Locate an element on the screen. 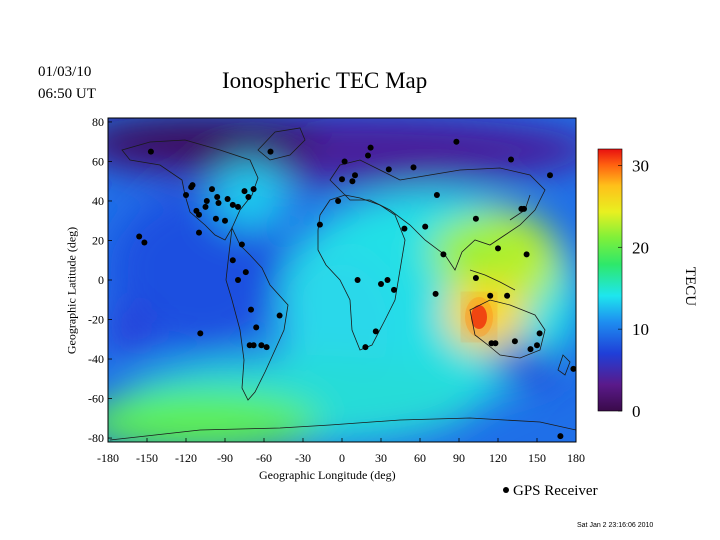 The height and width of the screenshot is (540, 720). map-time: 06:50 UT is located at coordinates (67, 94).